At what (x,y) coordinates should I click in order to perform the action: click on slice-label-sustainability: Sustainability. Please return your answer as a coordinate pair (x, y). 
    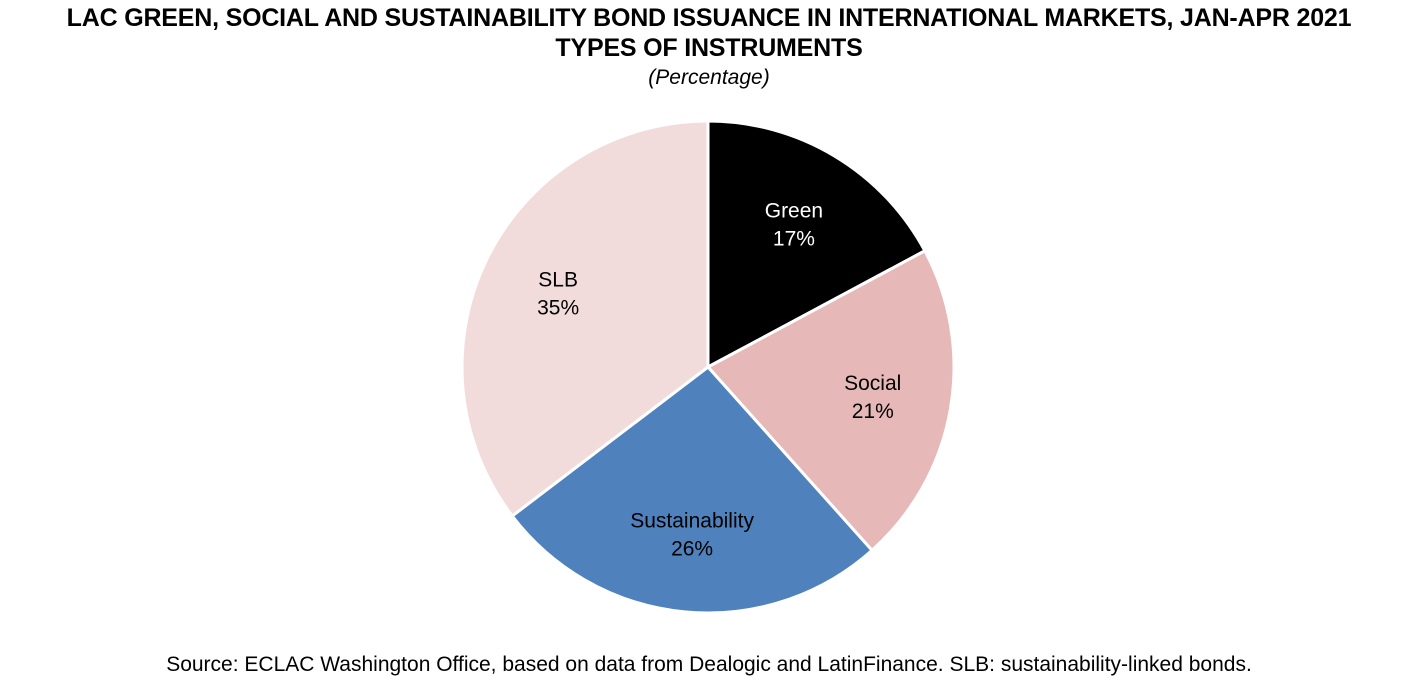
    Looking at the image, I should click on (692, 521).